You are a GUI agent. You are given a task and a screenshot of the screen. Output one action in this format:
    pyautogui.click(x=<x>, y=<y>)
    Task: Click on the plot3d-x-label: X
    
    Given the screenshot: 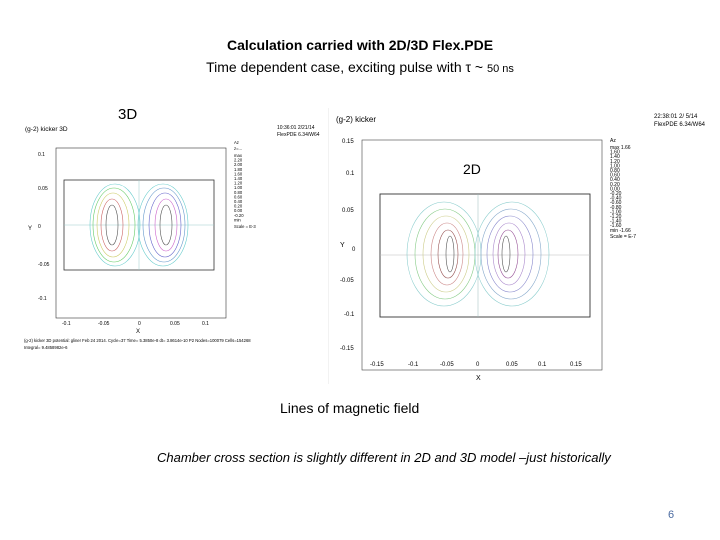 What is the action you would take?
    pyautogui.click(x=138, y=332)
    